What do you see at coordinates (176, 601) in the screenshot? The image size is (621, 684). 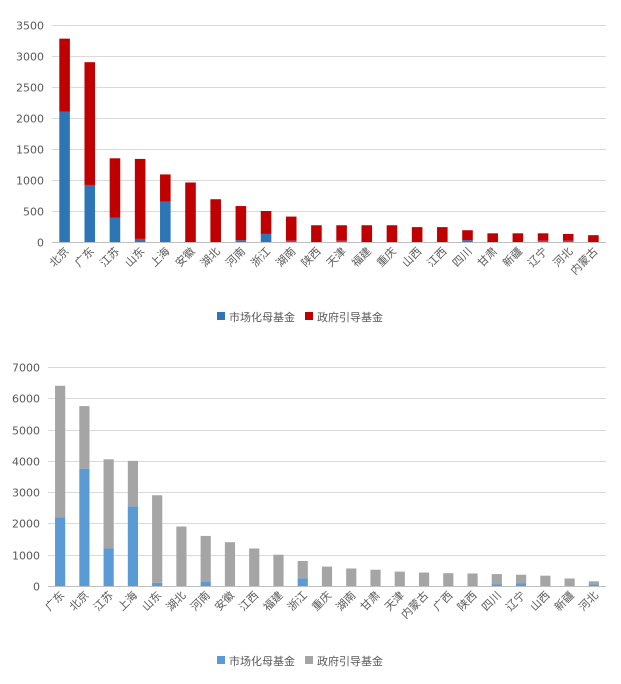 I see `chart2-x-tick-label: 湖北` at bounding box center [176, 601].